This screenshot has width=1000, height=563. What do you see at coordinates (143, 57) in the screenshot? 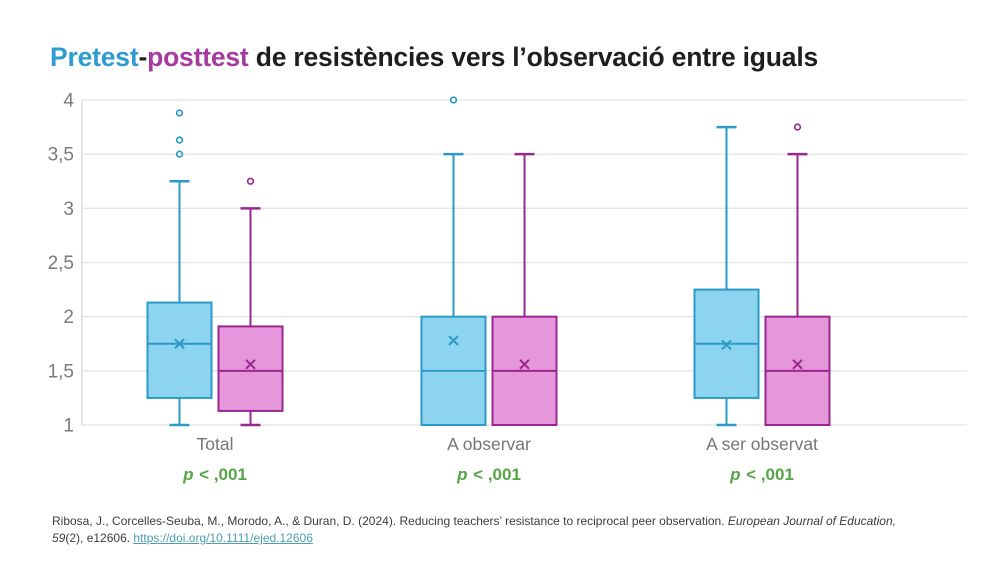
I see `title-dash: -` at bounding box center [143, 57].